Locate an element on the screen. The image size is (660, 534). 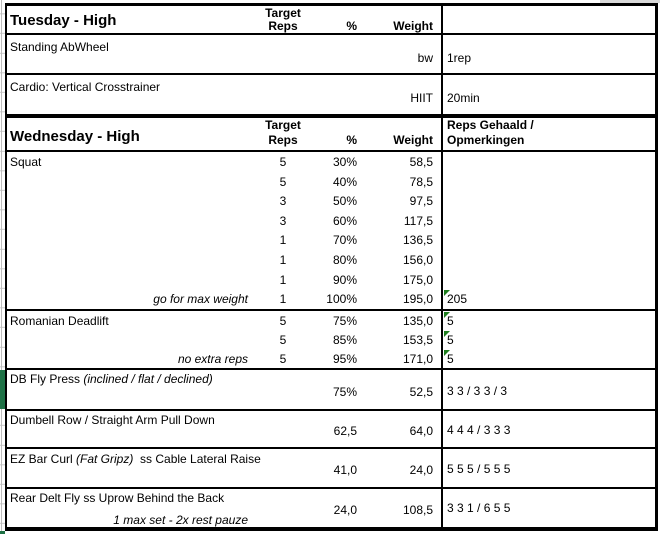
exercise-name: Squat is located at coordinates (26, 162).